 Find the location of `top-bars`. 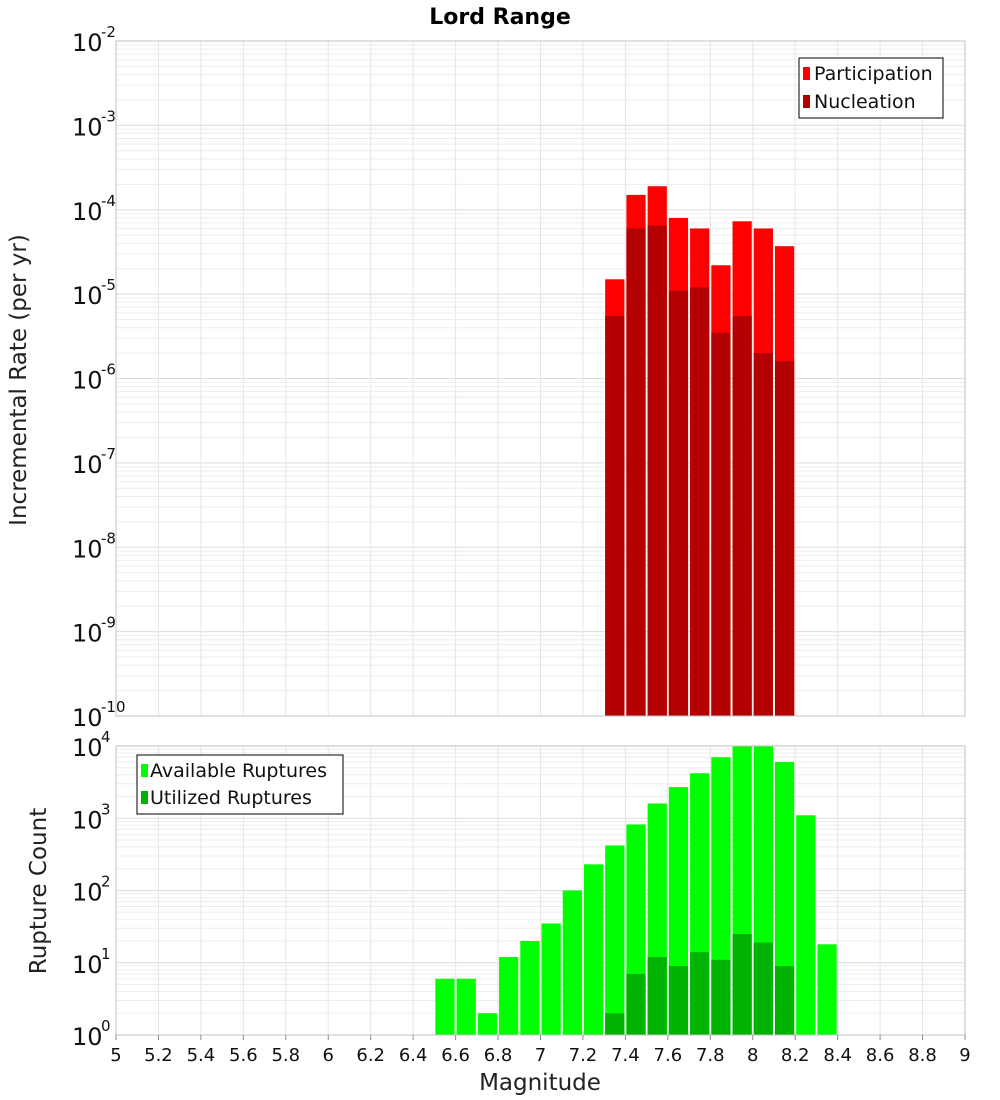

top-bars is located at coordinates (700, 451).